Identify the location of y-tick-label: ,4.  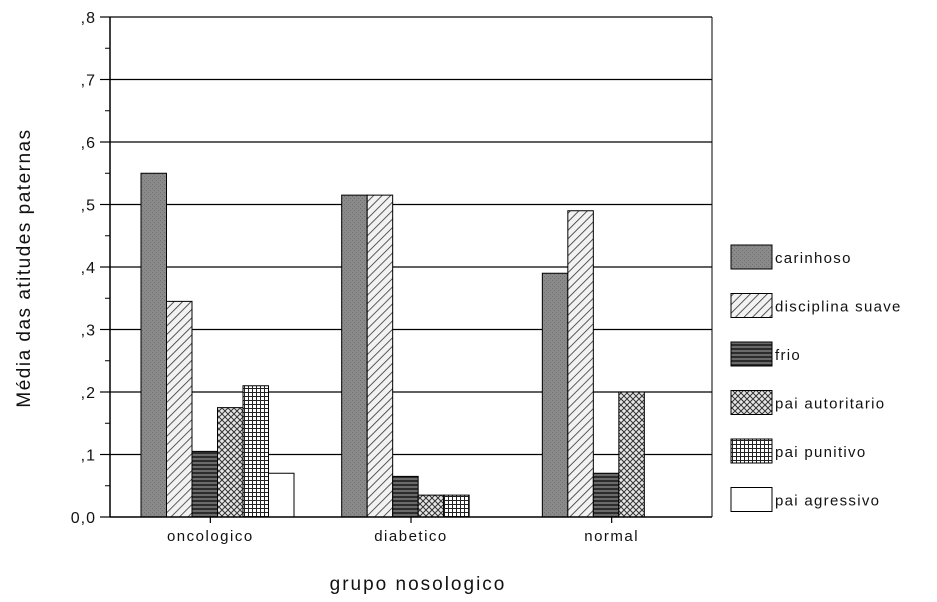
(88, 268).